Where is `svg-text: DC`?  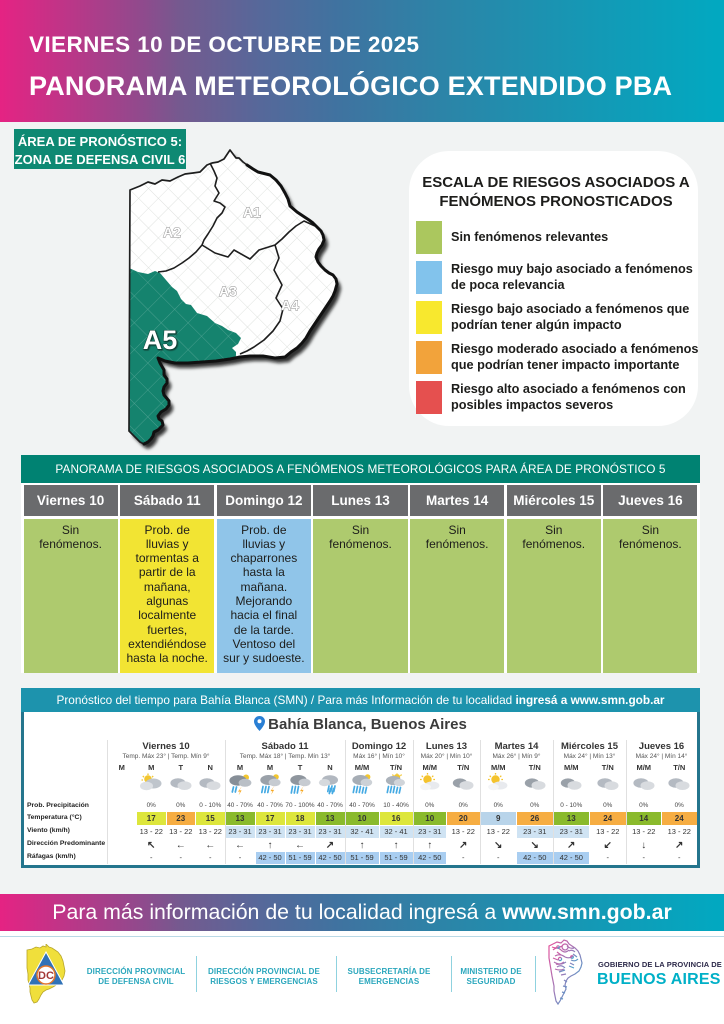
svg-text: DC is located at coordinates (46, 976).